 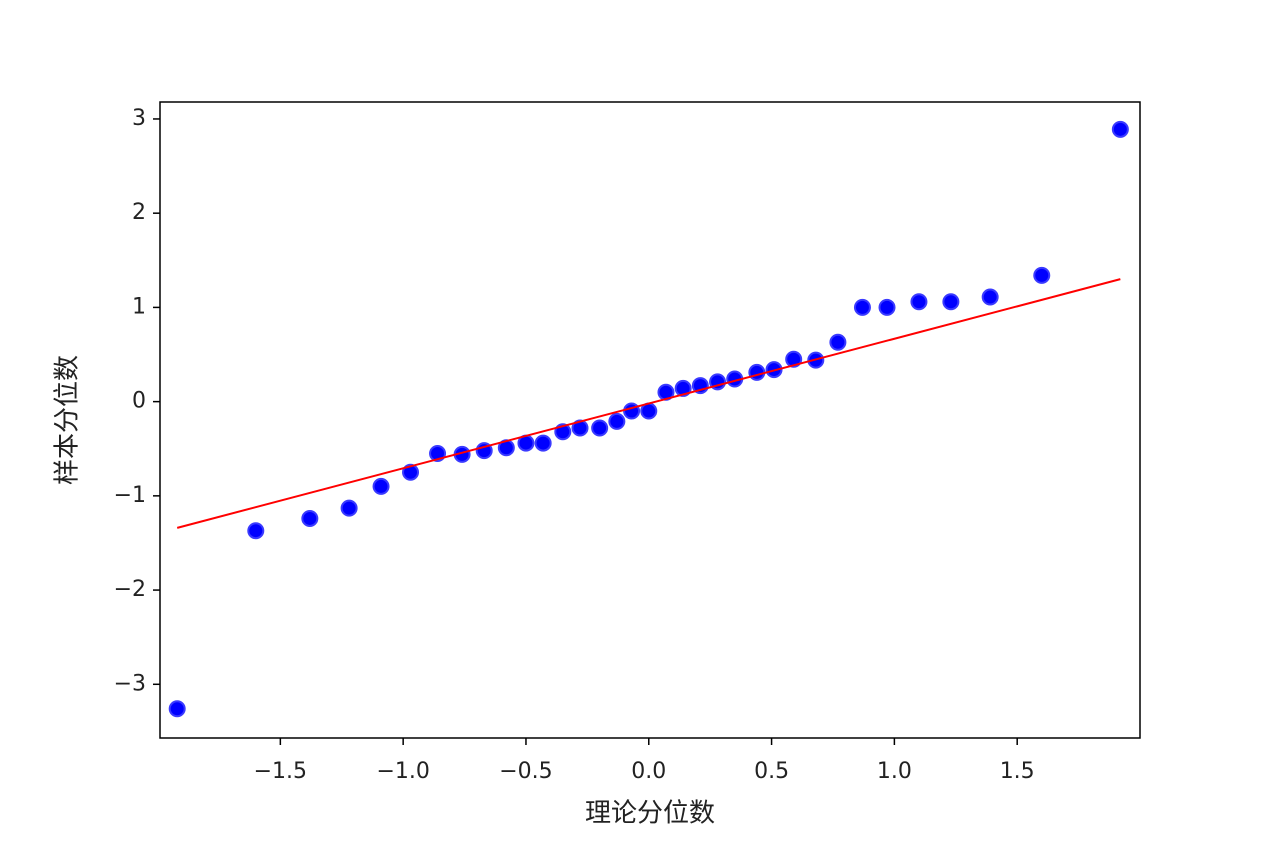 What do you see at coordinates (894, 771) in the screenshot?
I see `x-tick-label: 1.0` at bounding box center [894, 771].